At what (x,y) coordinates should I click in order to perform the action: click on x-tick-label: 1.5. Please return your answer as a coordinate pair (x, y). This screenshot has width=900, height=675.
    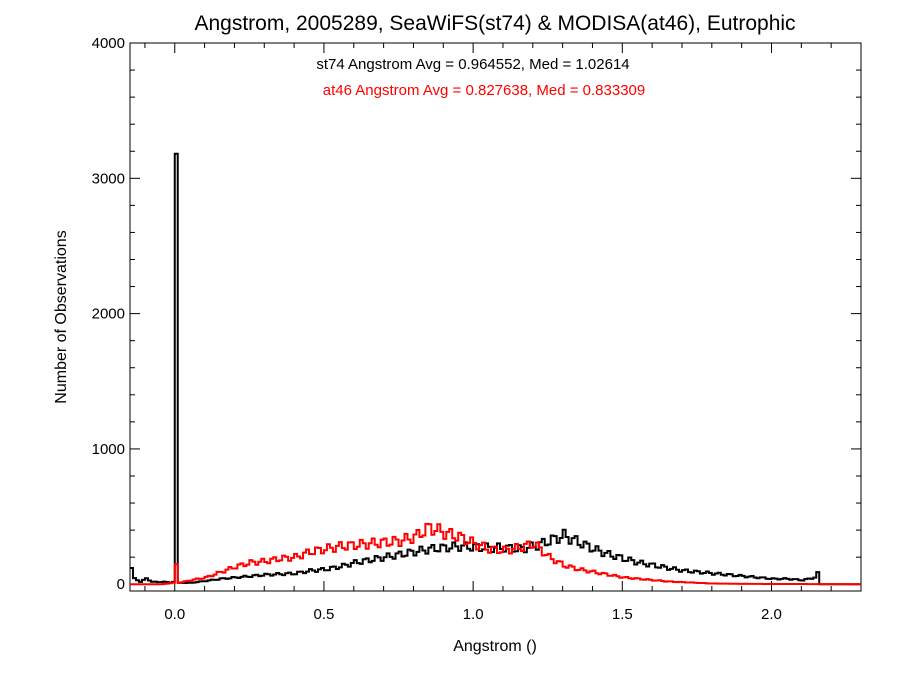
    Looking at the image, I should click on (622, 614).